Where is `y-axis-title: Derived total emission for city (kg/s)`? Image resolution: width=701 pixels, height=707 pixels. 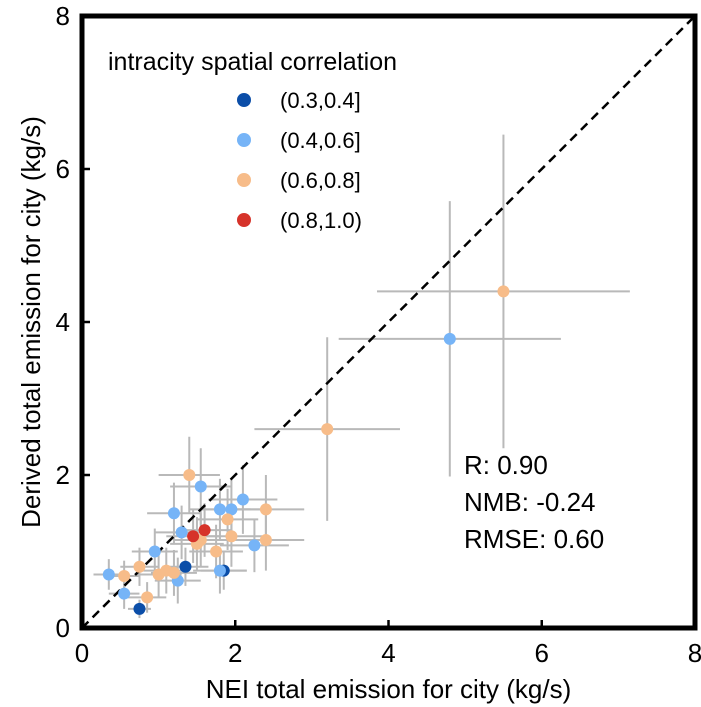
y-axis-title: Derived total emission for city (kg/s) is located at coordinates (31, 322).